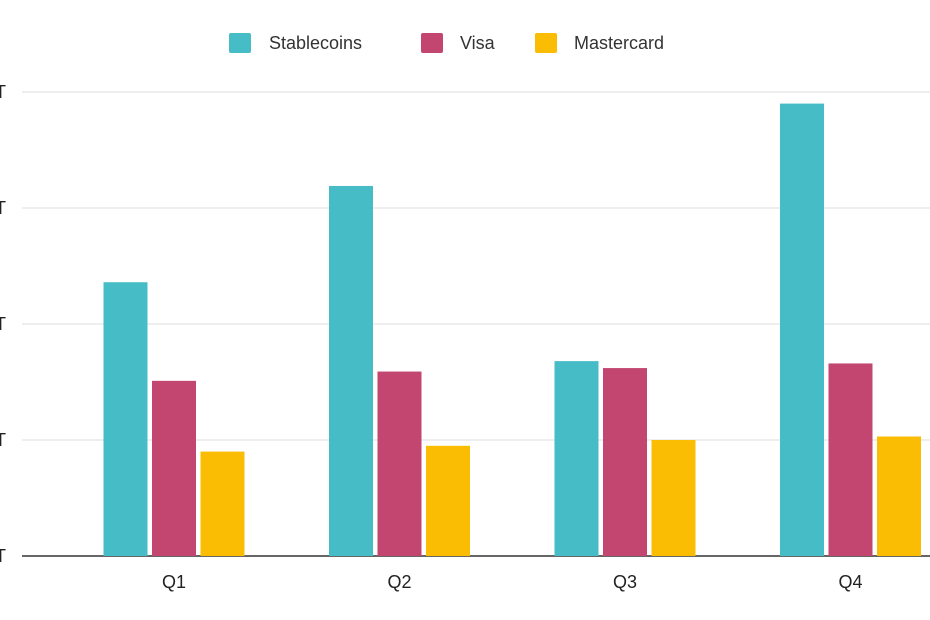 The height and width of the screenshot is (620, 930). Describe the element at coordinates (619, 43) in the screenshot. I see `legend-label-mastercard: Mastercard` at that location.